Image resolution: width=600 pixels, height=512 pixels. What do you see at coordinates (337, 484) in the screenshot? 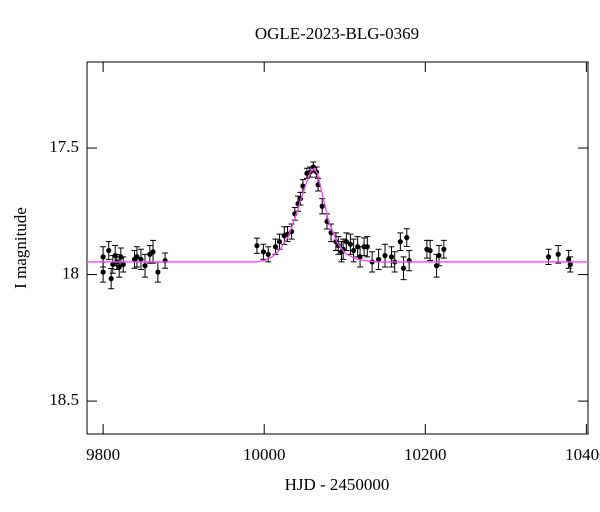
I see `x-axis-label: HJD - 2450000` at bounding box center [337, 484].